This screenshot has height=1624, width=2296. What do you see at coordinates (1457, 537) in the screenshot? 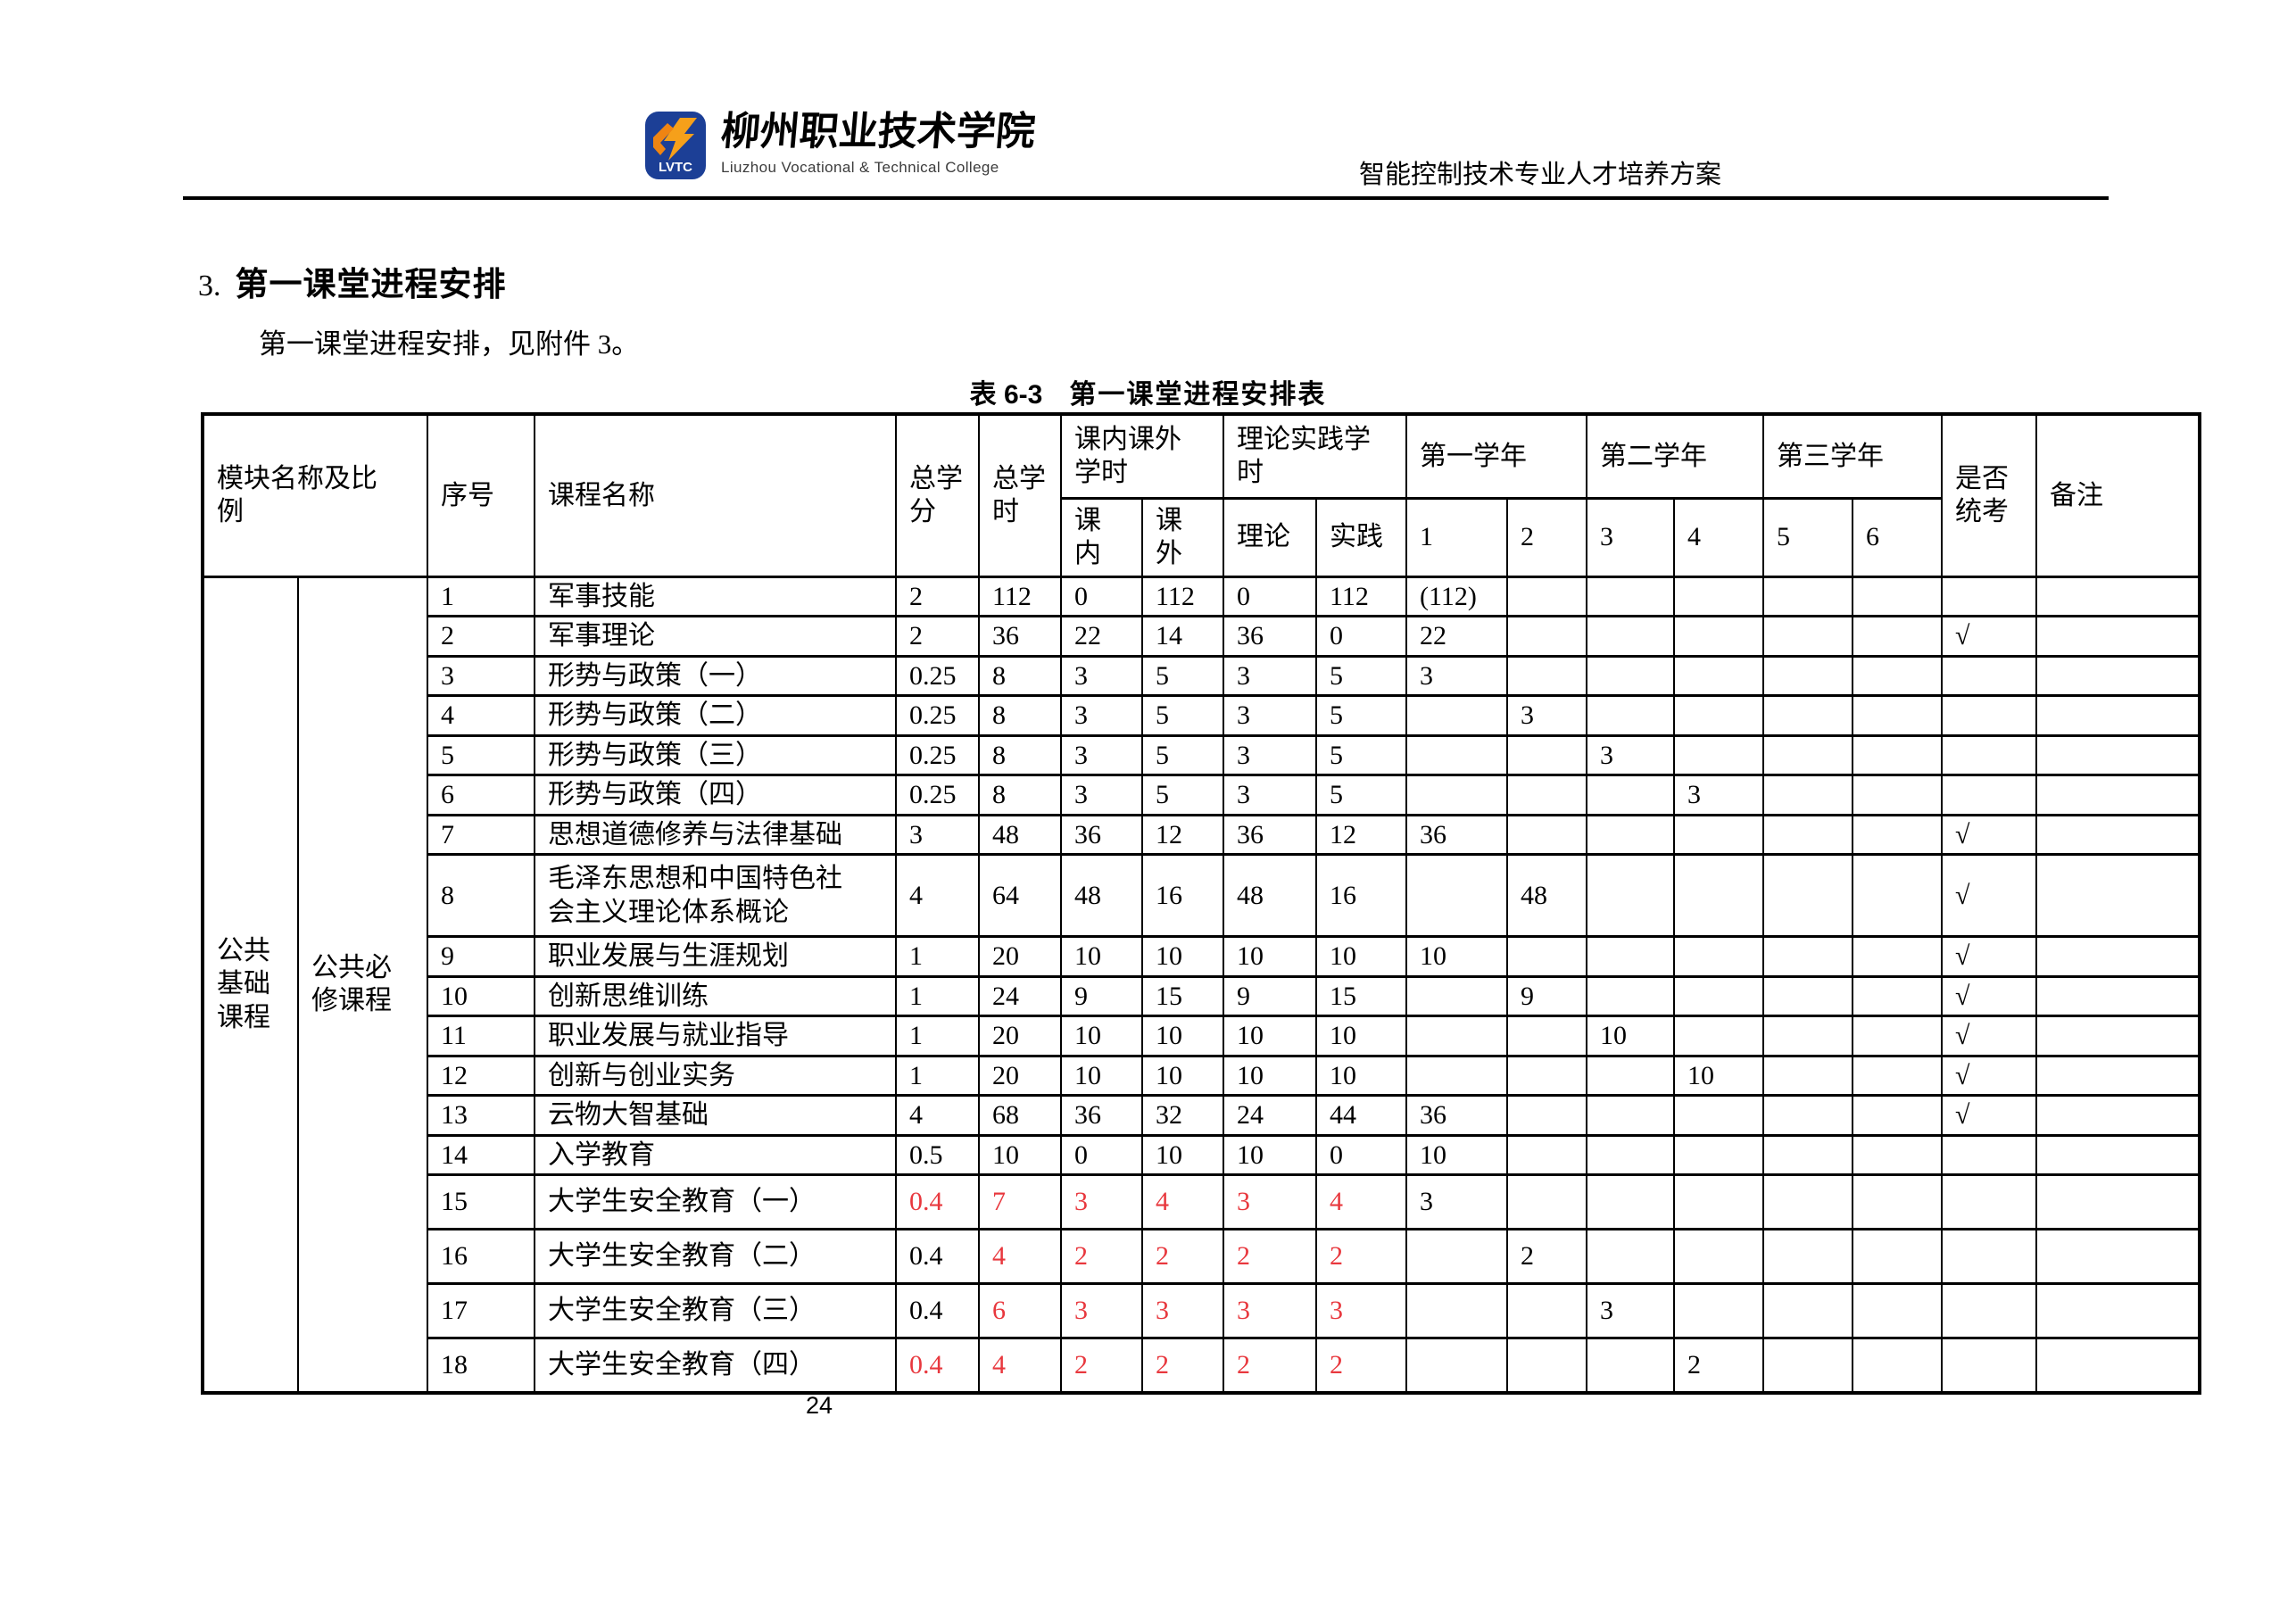
I see `col-header-sem1: 1` at bounding box center [1457, 537].